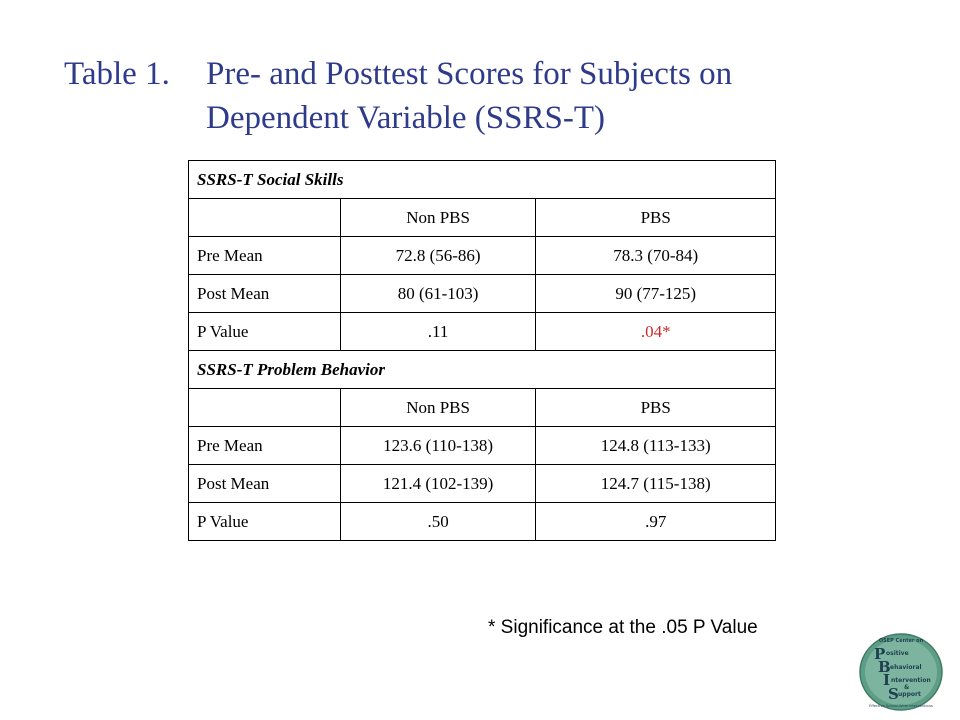 This screenshot has height=720, width=960. I want to click on table-row: Pre Mean 123.6 (110-138) 124.8 (113-133), so click(482, 445).